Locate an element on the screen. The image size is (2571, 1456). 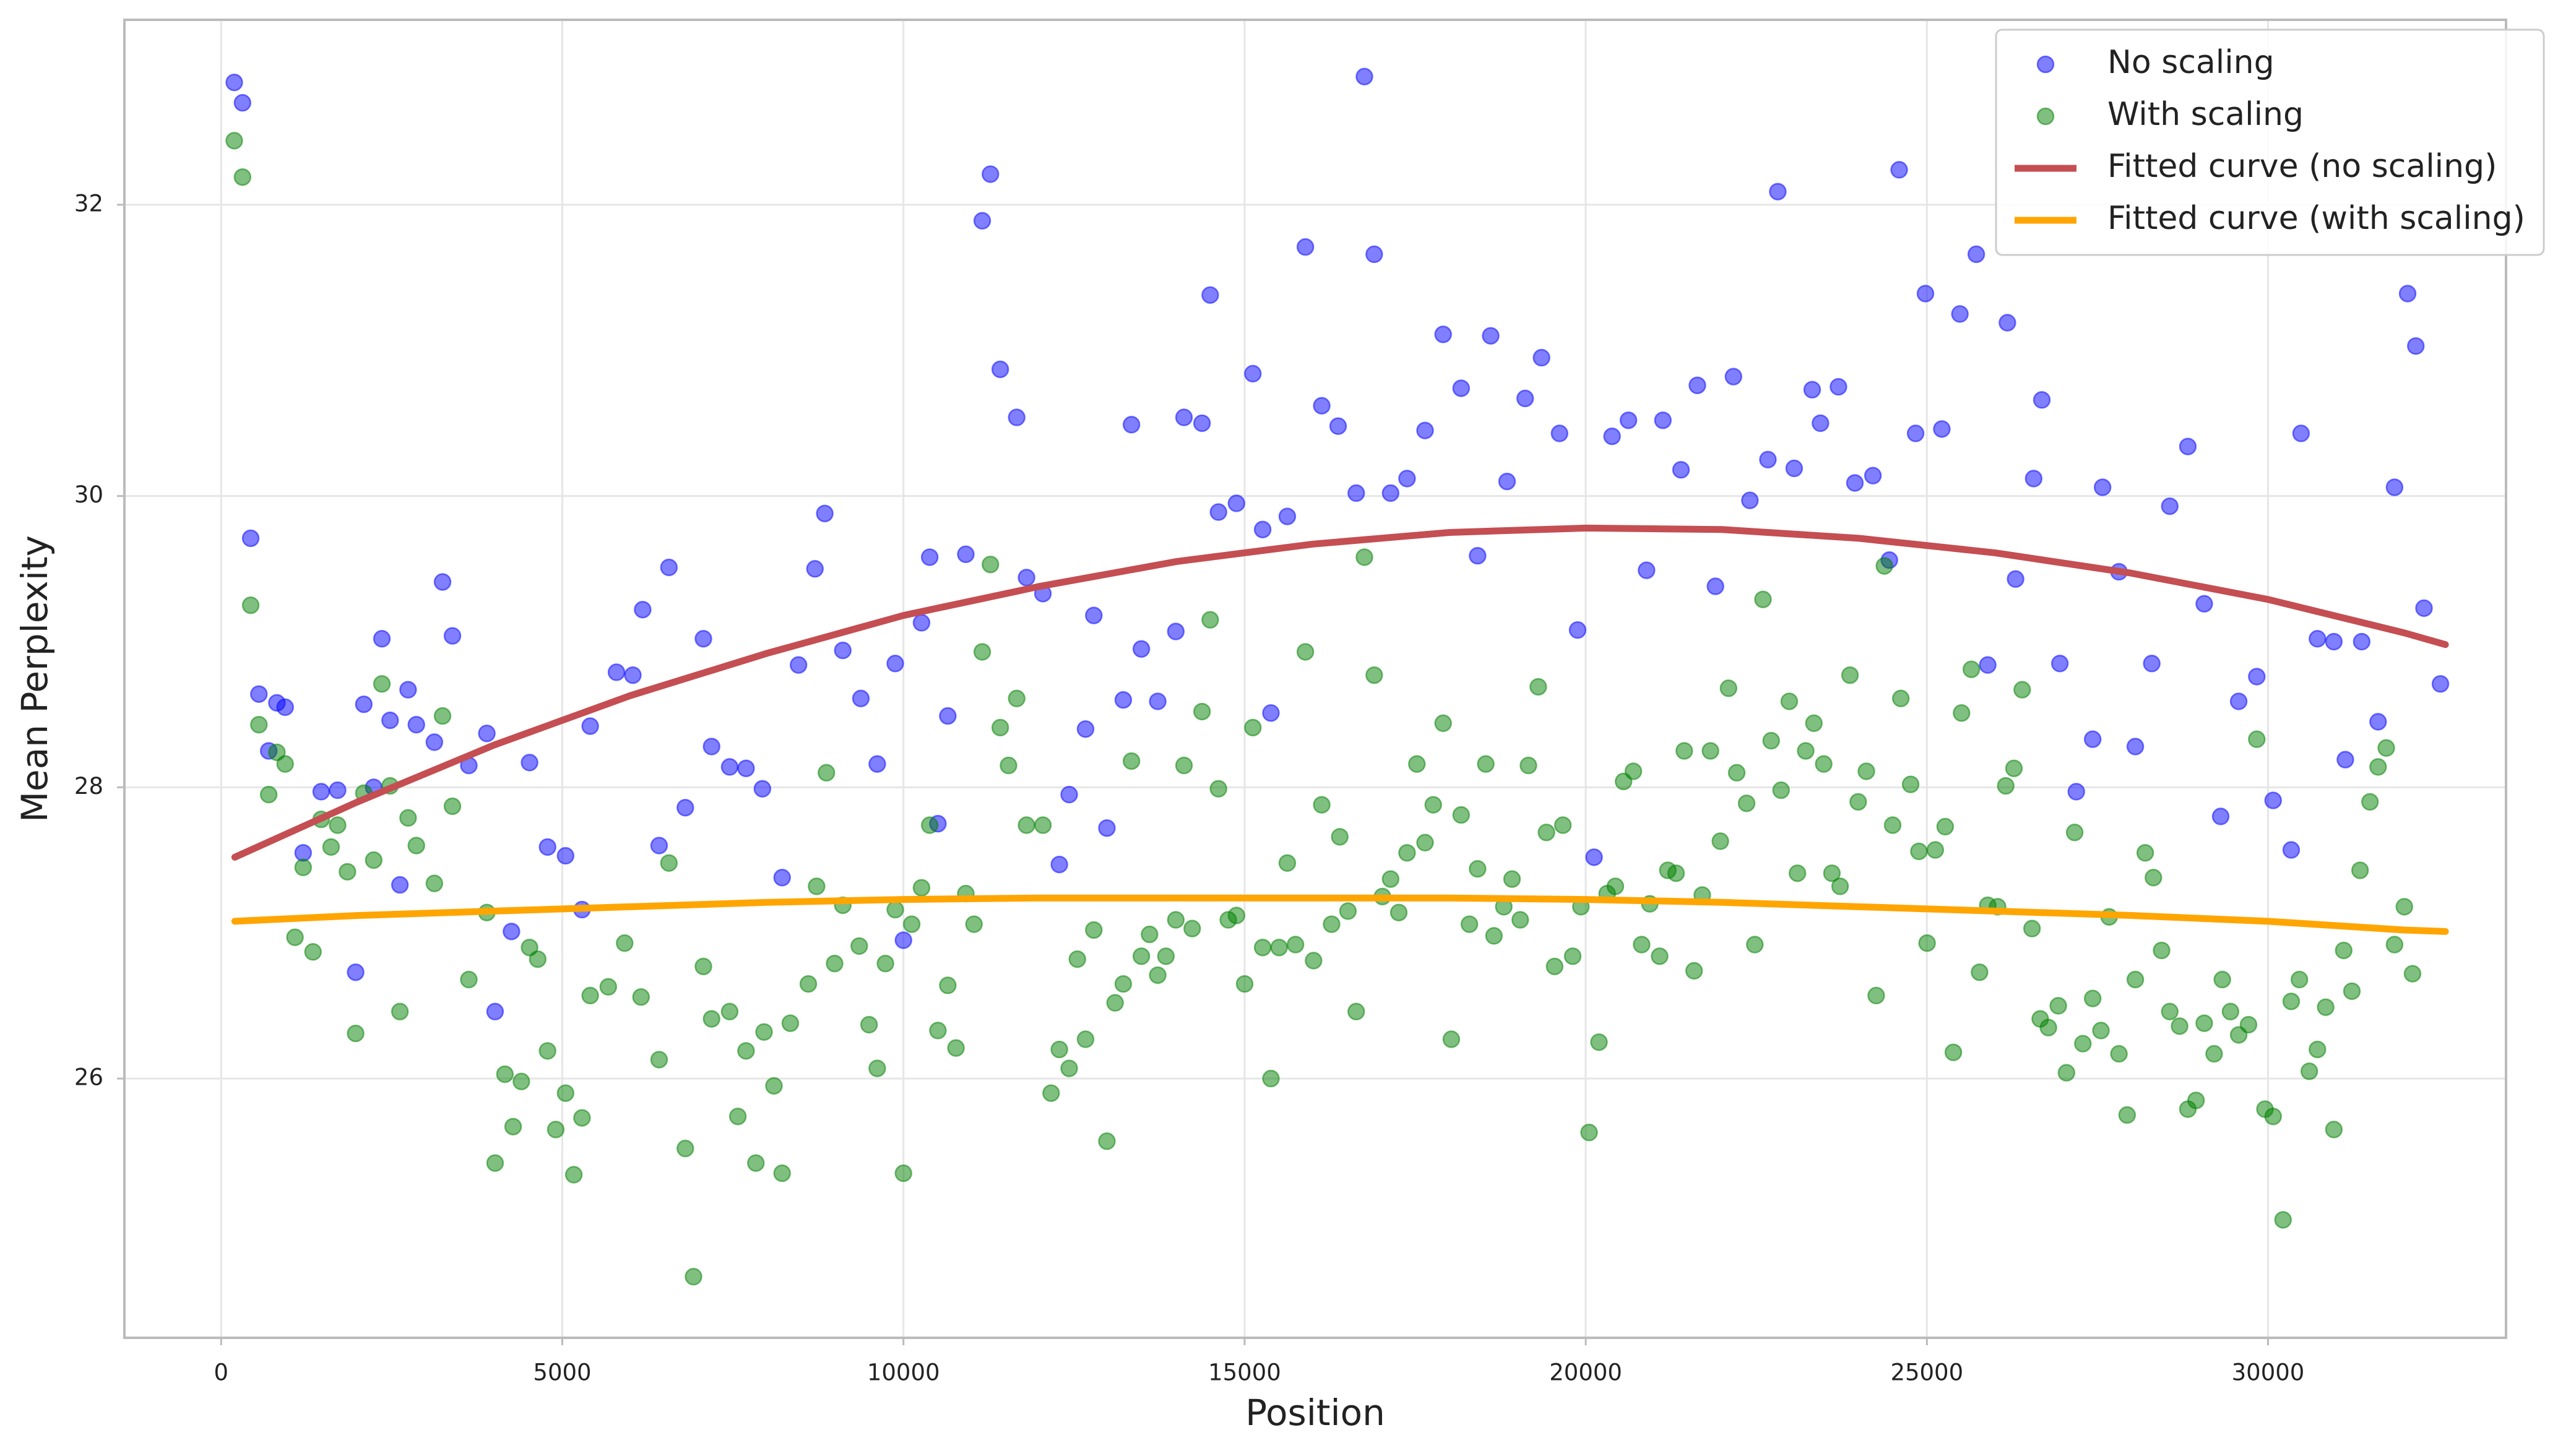
legend-marker is located at coordinates (2045, 116).